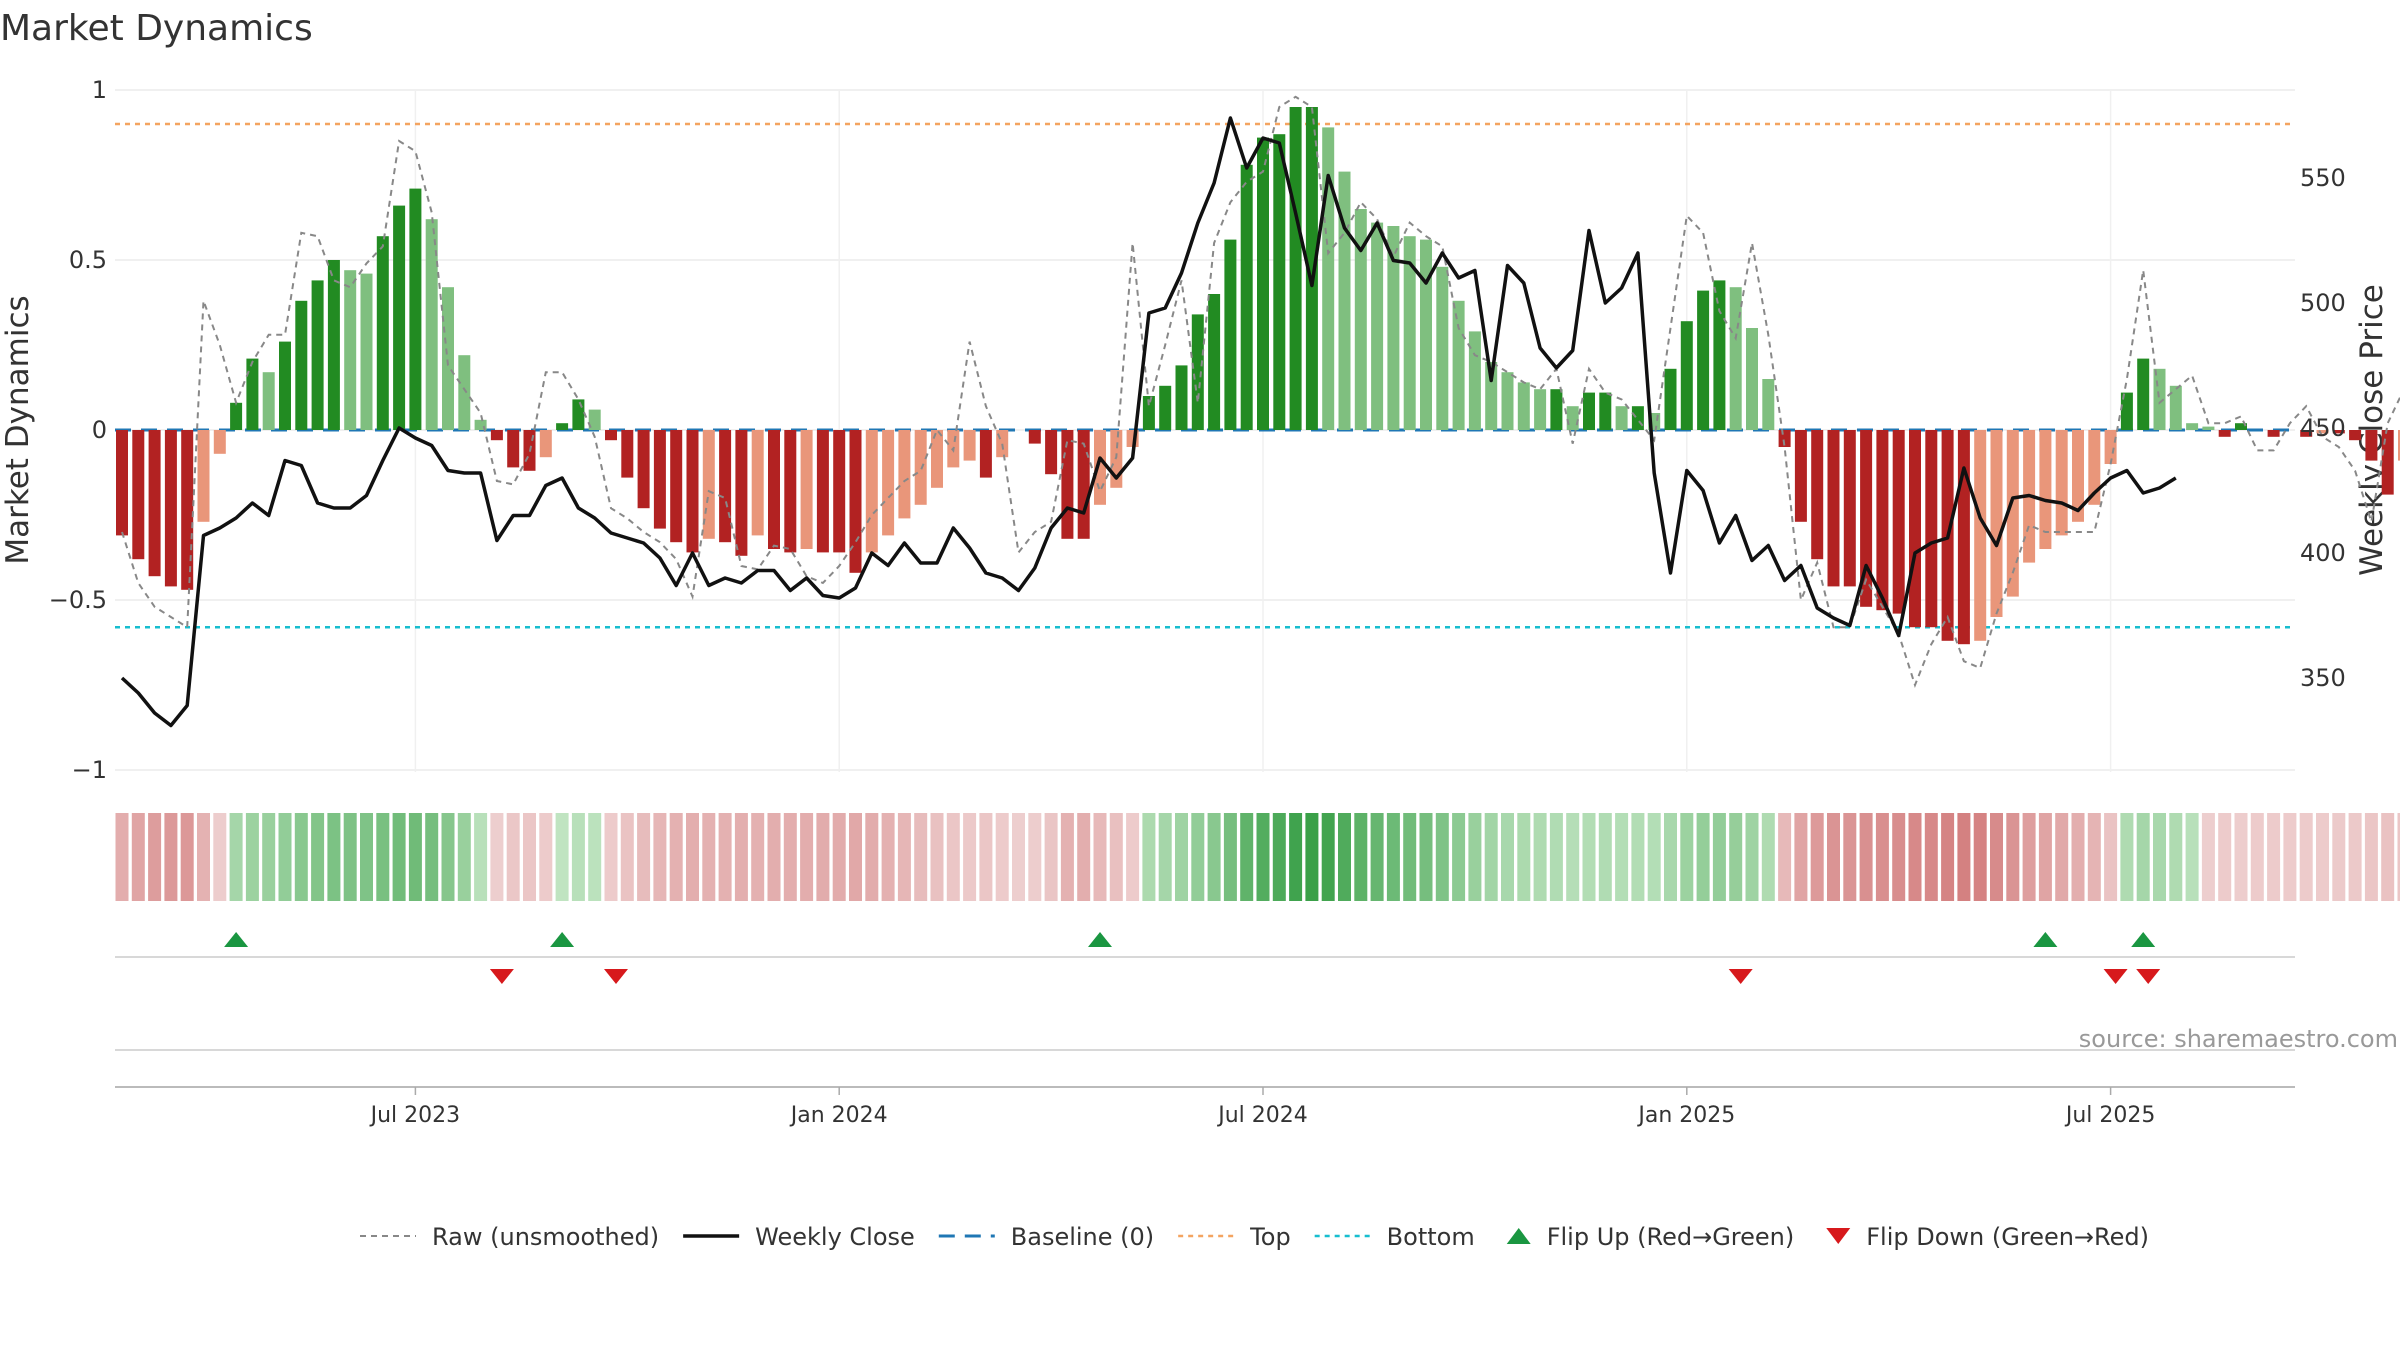 The image size is (2400, 1350). What do you see at coordinates (1671, 1237) in the screenshot?
I see `legend-label: Flip Up (Red→Green)` at bounding box center [1671, 1237].